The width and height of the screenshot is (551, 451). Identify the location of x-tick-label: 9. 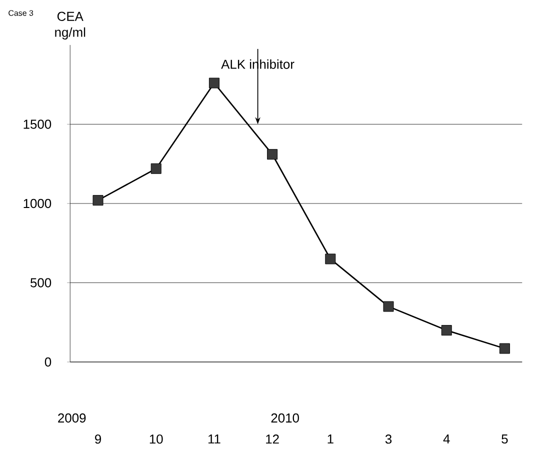
(98, 439).